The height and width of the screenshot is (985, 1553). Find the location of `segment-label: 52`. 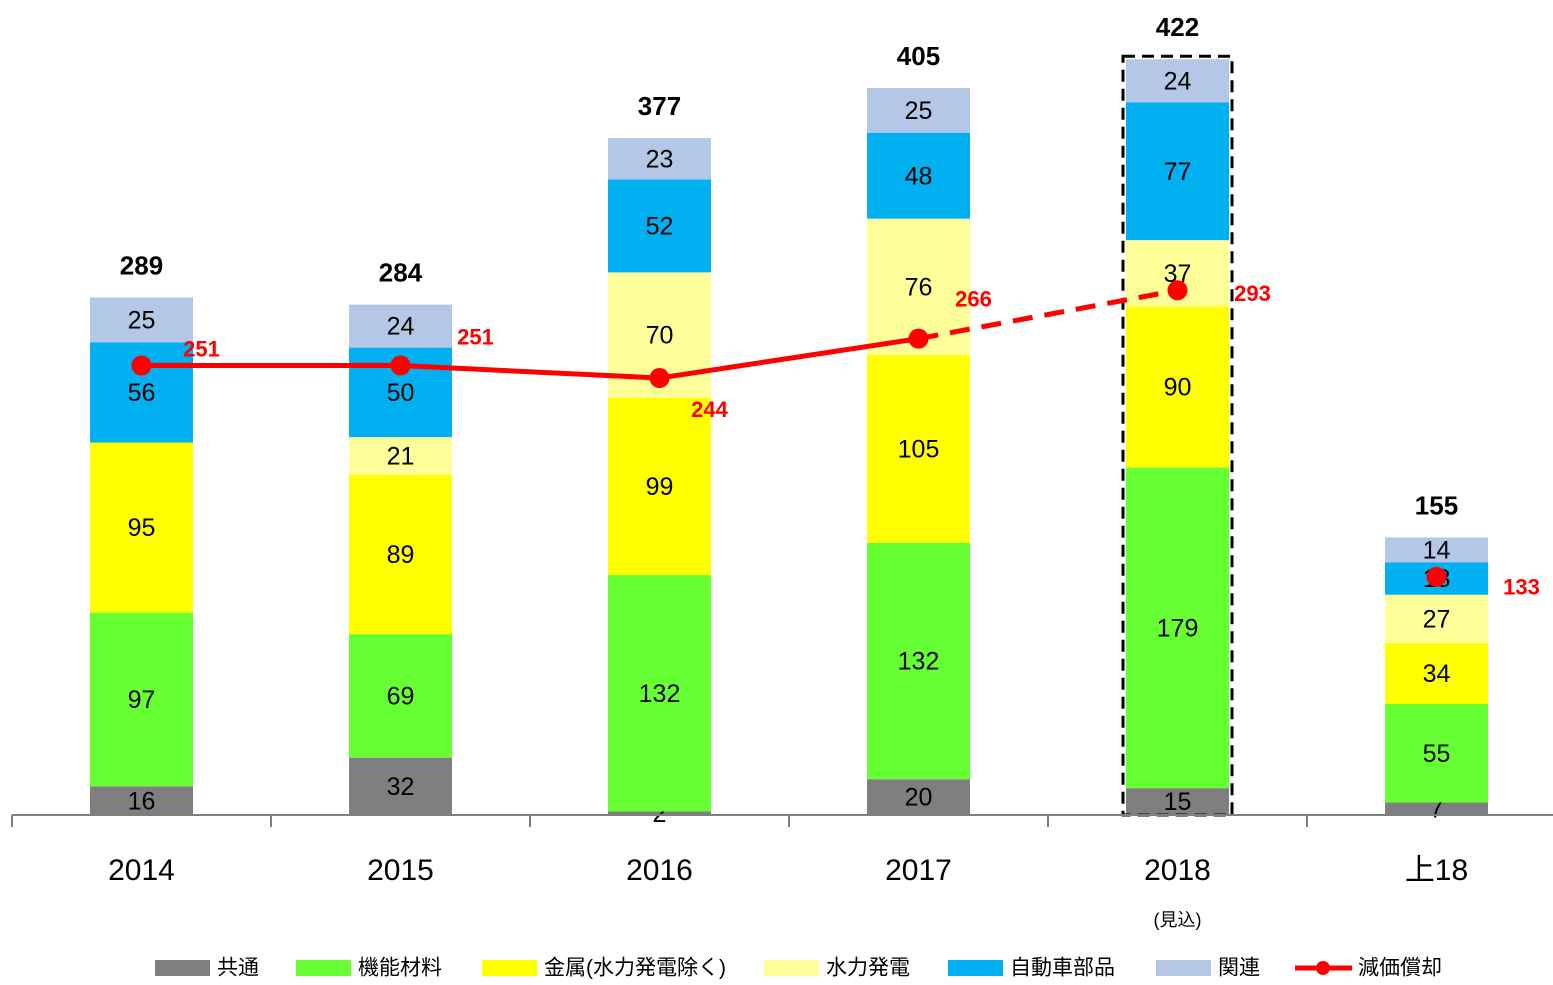

segment-label: 52 is located at coordinates (660, 226).